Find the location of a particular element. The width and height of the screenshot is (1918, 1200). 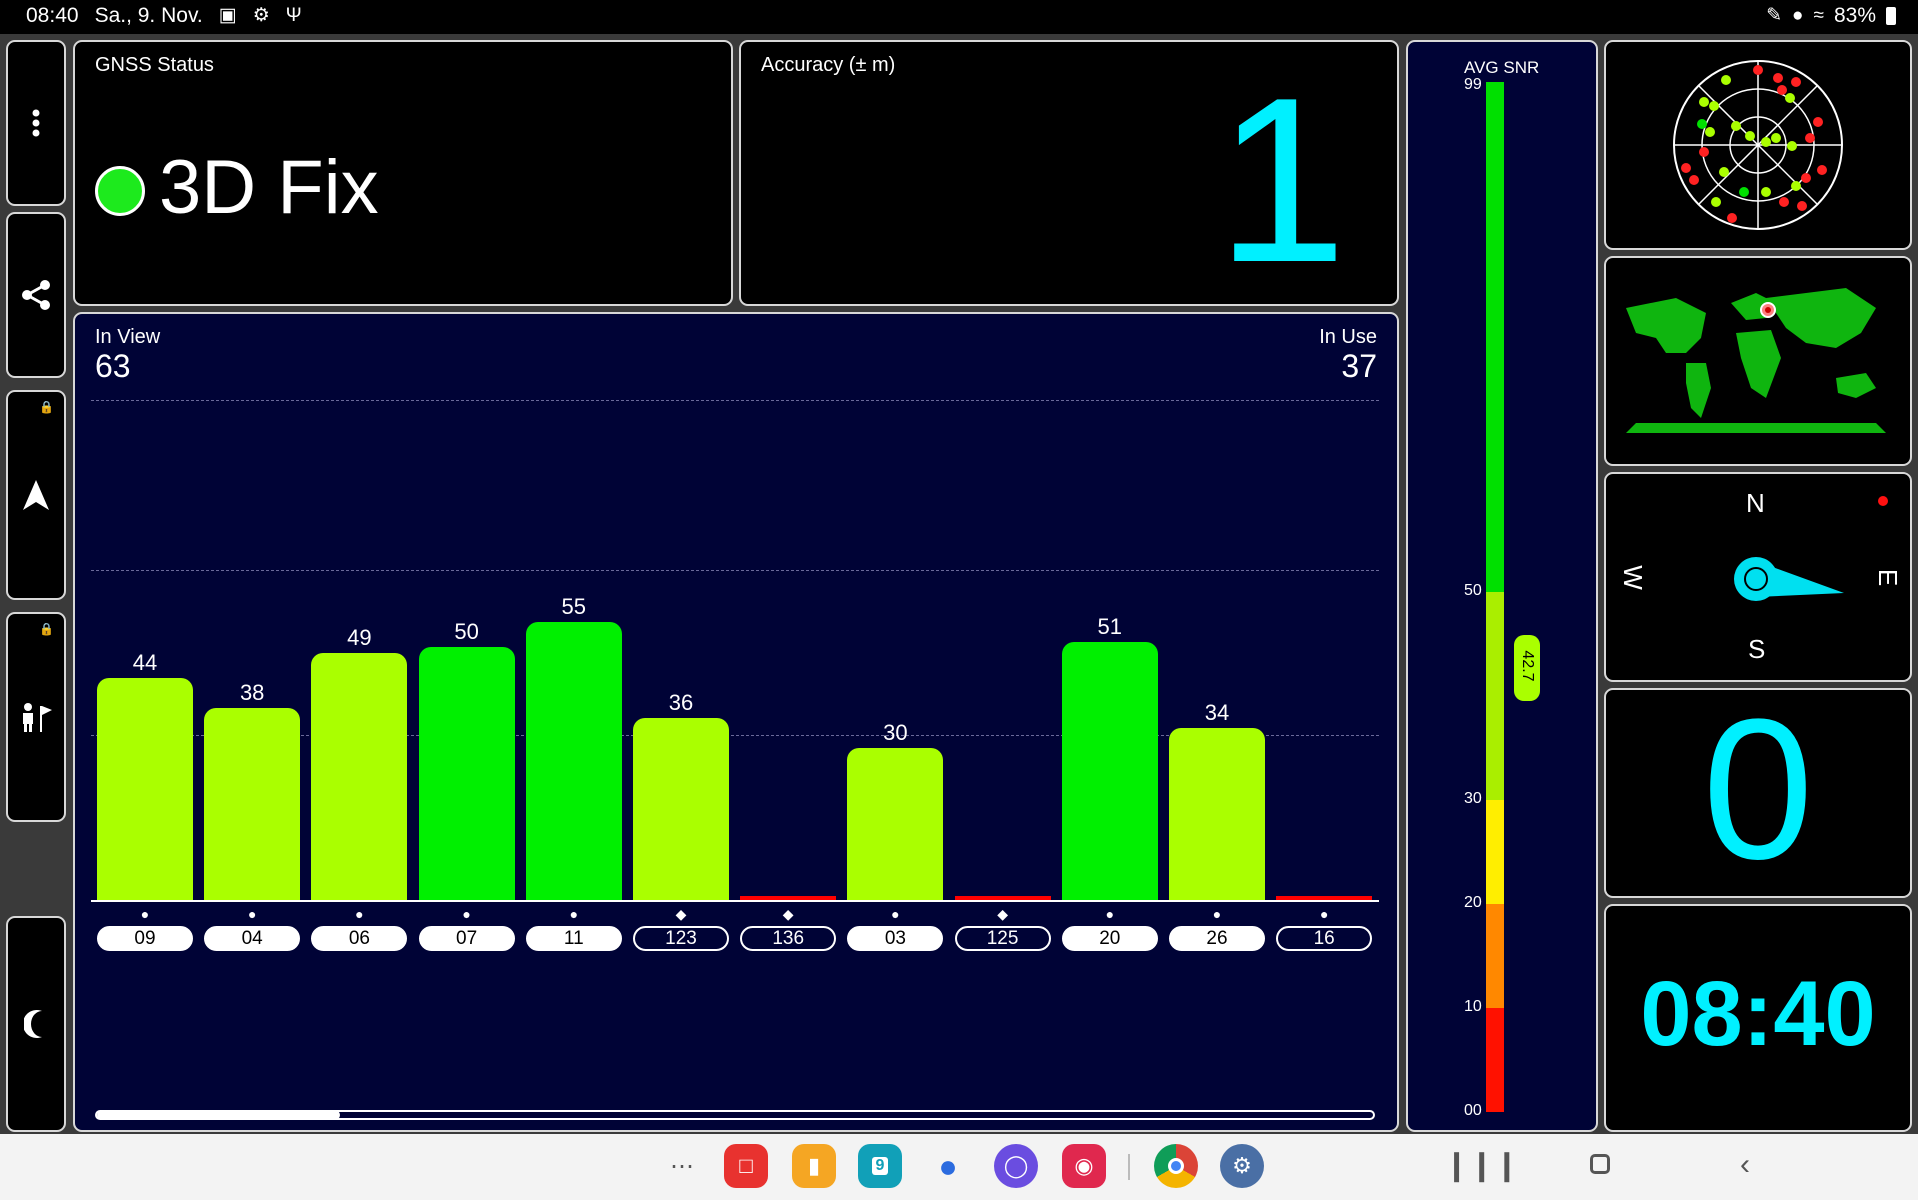

signal-value-07: 50 is located at coordinates (466, 632).